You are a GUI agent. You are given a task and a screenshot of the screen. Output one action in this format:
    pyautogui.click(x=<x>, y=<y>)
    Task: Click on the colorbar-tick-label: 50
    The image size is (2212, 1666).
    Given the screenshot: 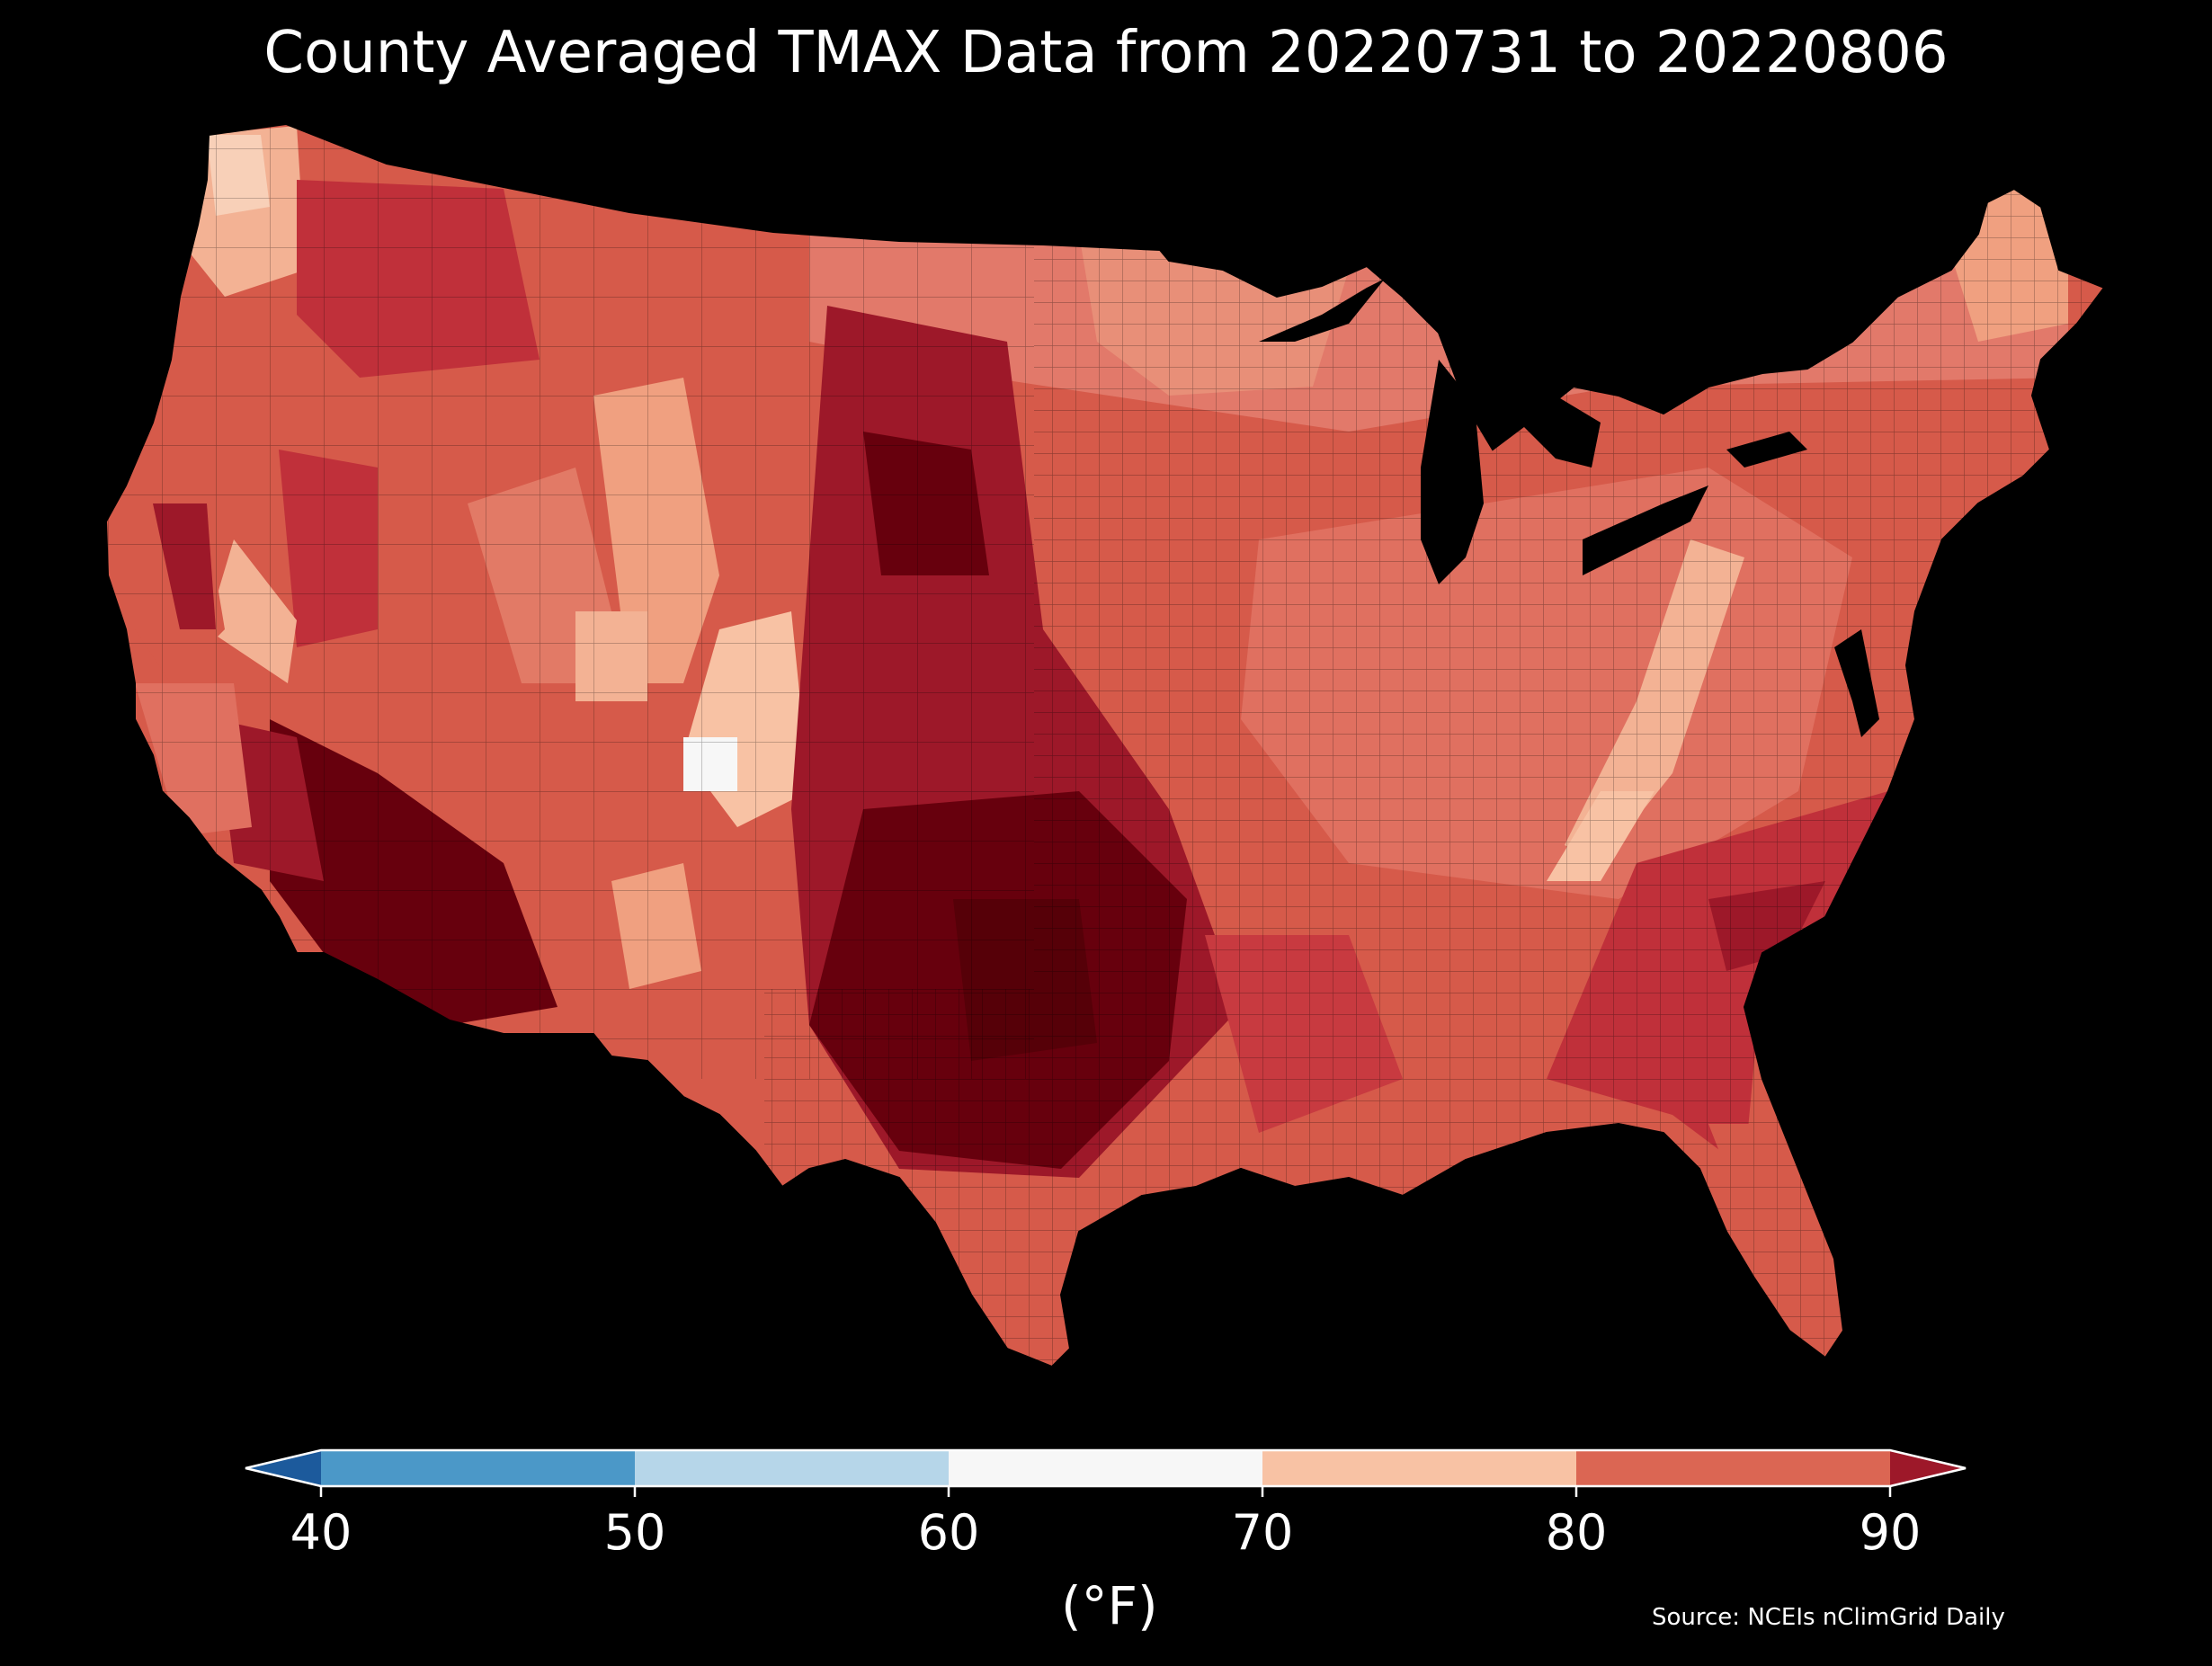 What is the action you would take?
    pyautogui.click(x=635, y=1532)
    